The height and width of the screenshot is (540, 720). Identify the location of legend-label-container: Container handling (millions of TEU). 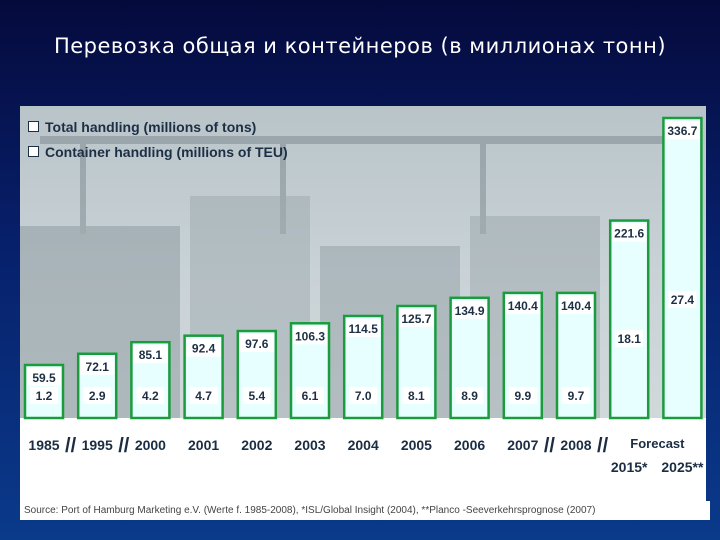
(166, 151).